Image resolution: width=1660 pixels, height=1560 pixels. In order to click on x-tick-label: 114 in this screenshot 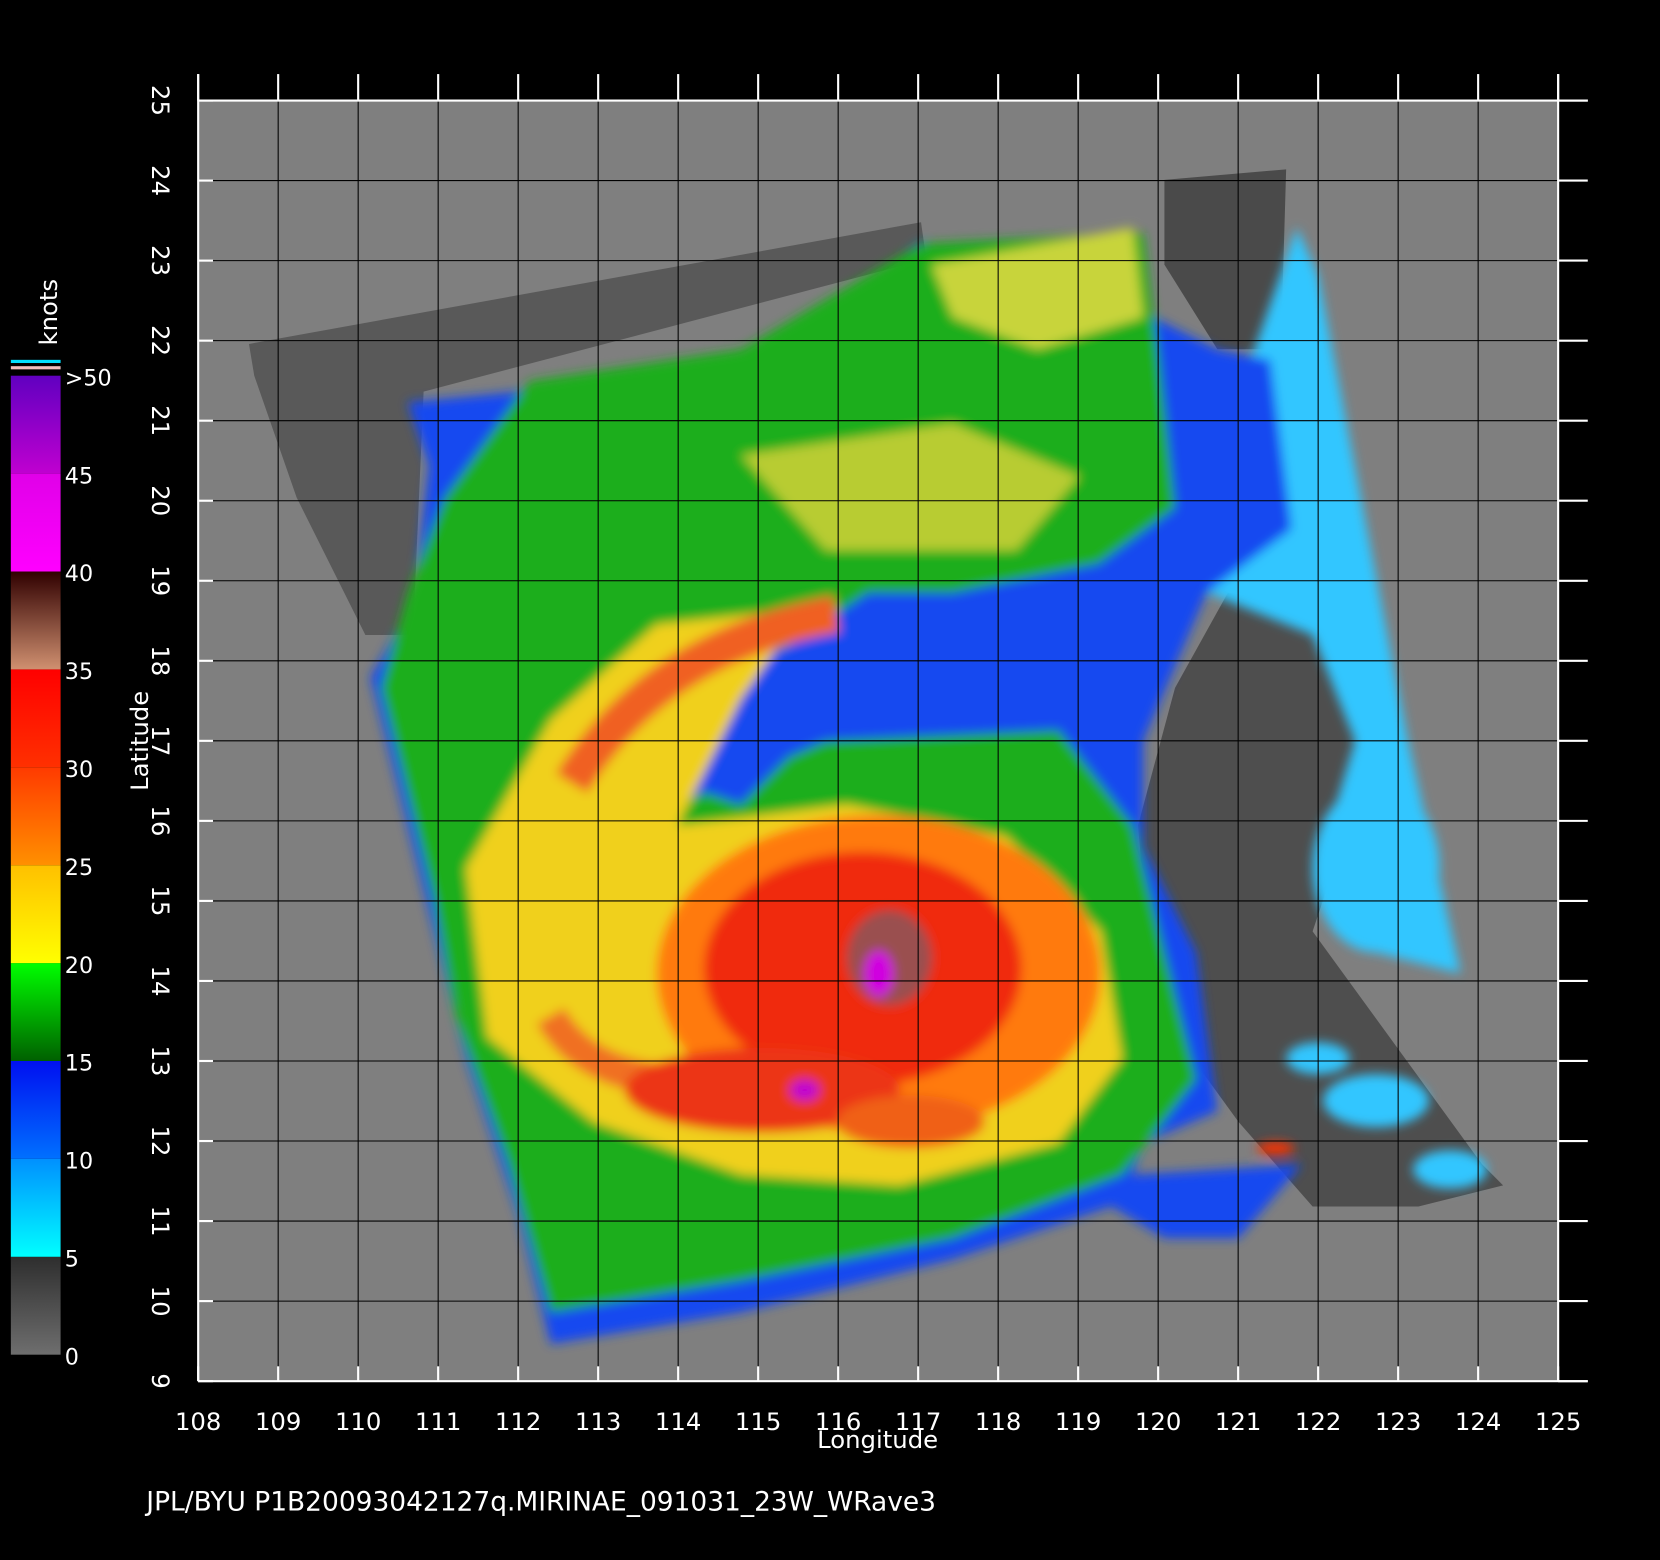, I will do `click(678, 1421)`.